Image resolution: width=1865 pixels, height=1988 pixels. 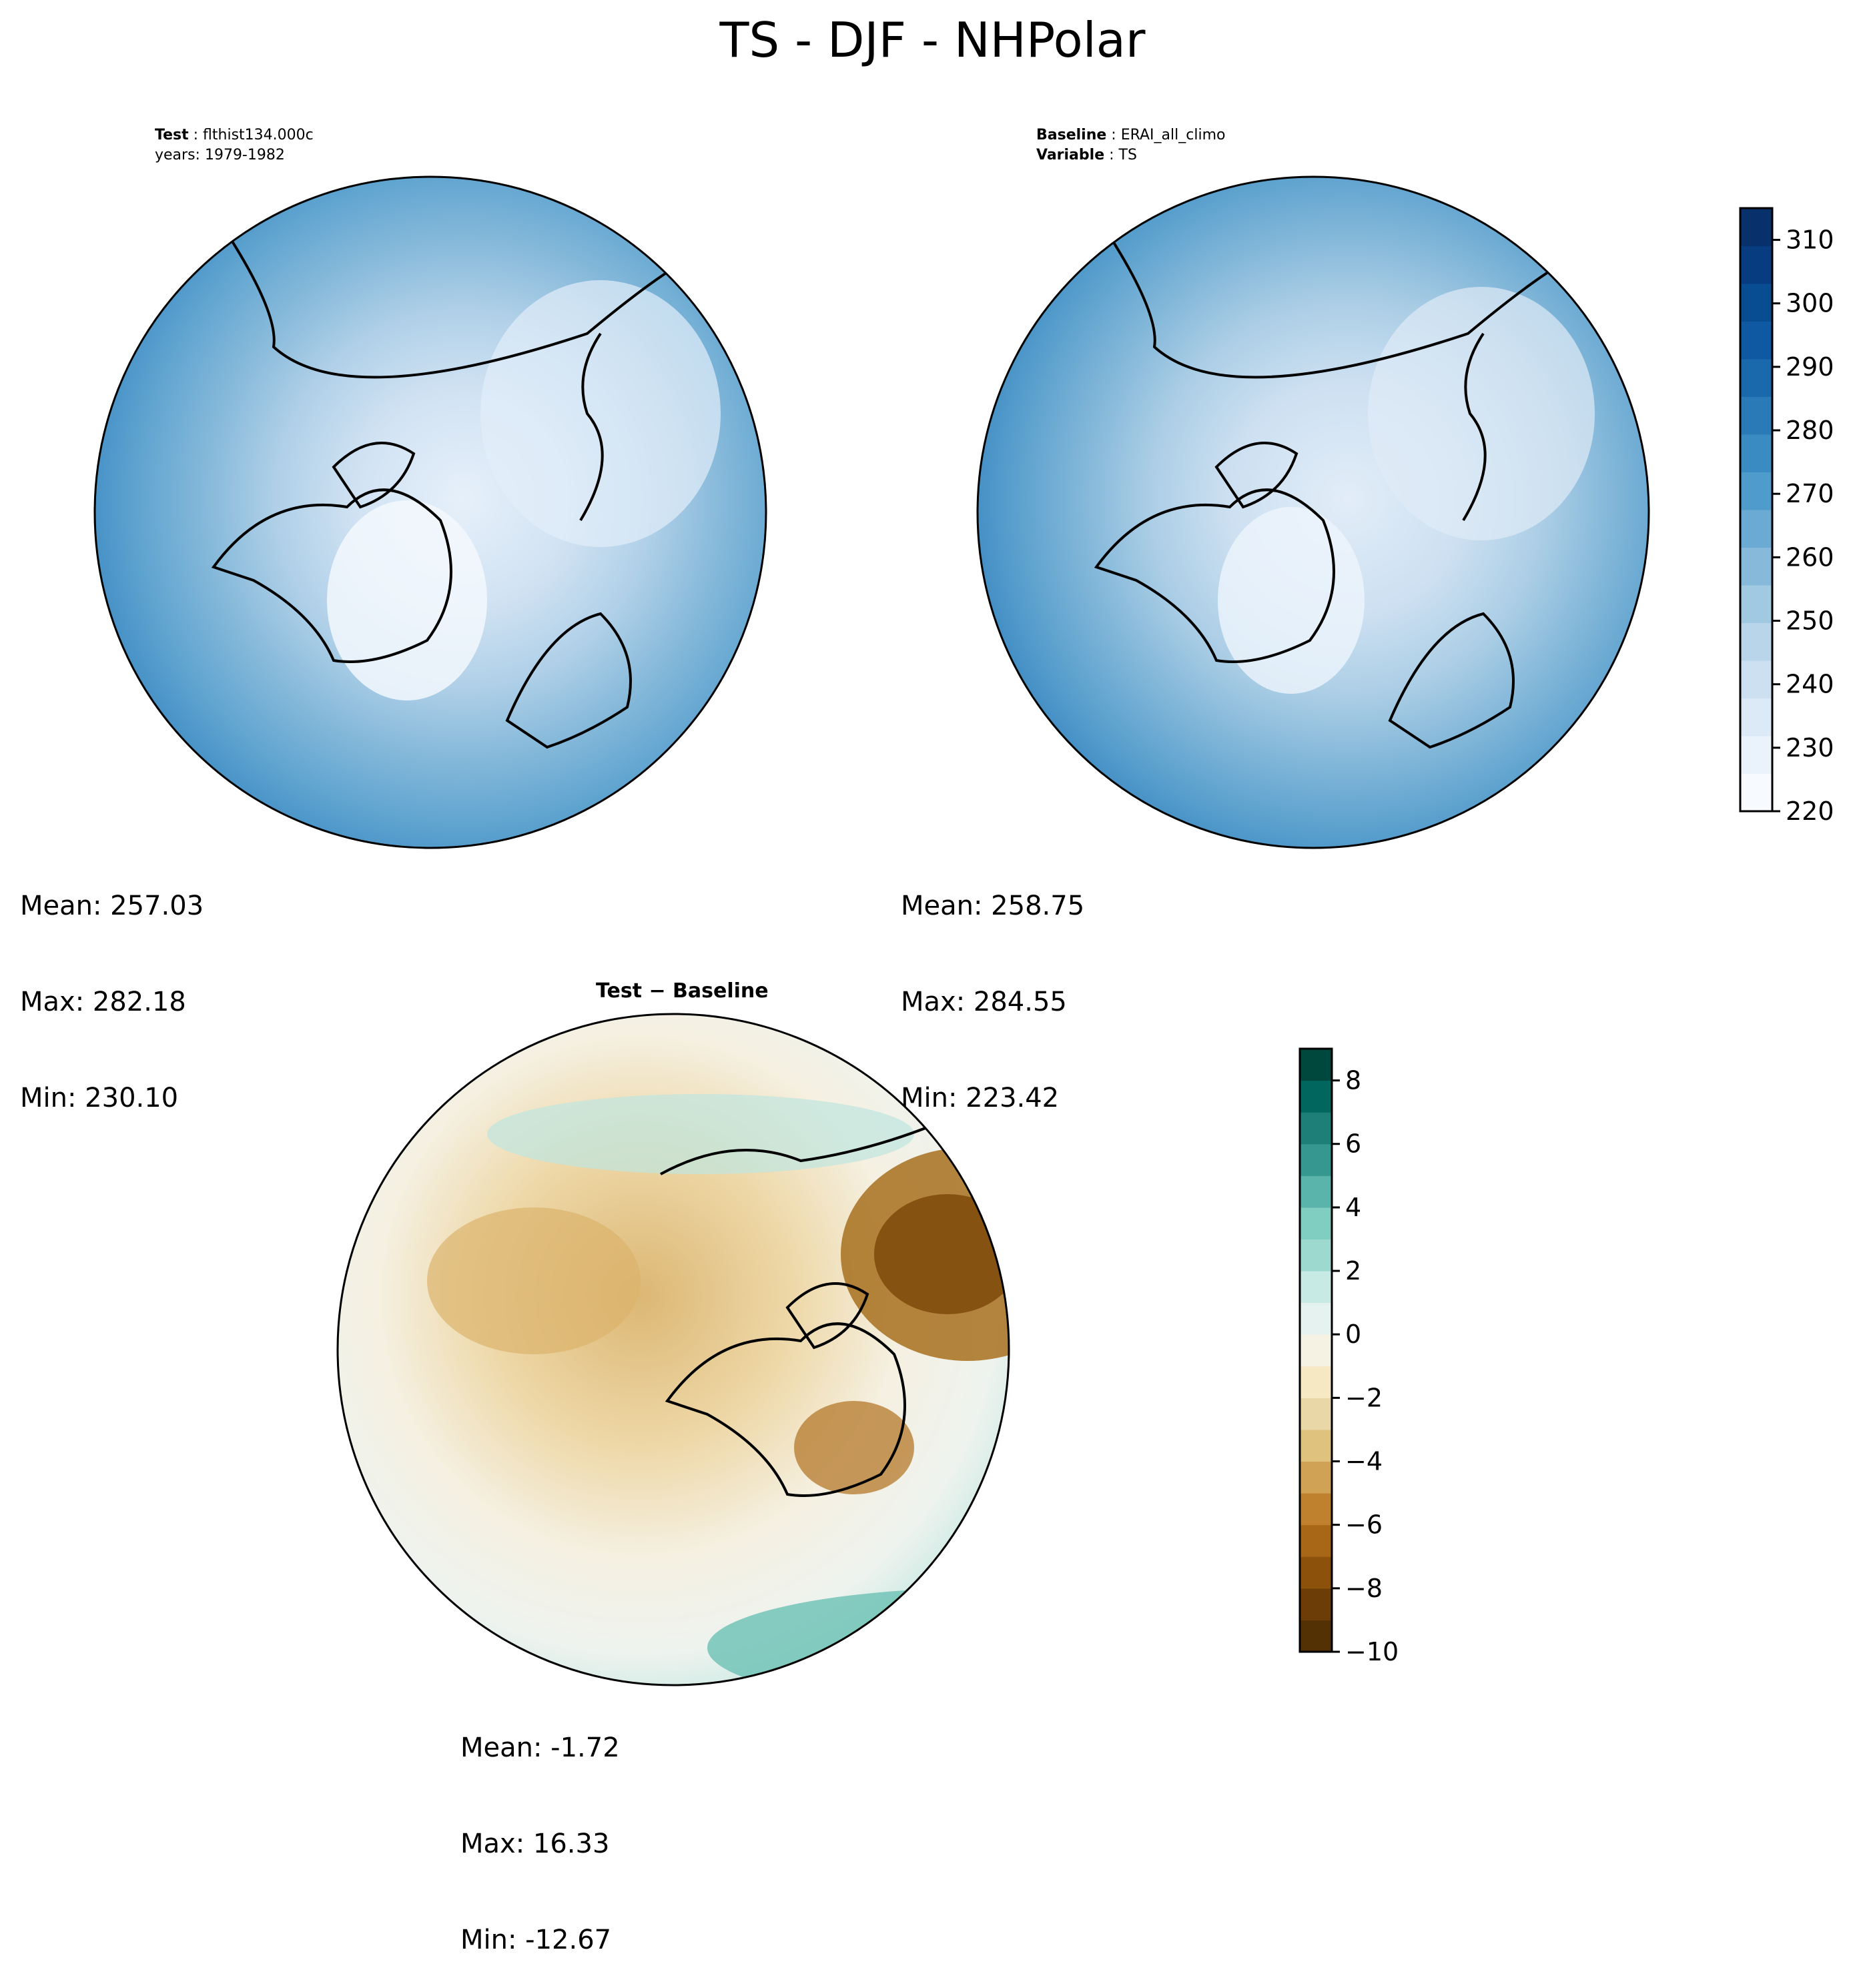 What do you see at coordinates (1364, 1525) in the screenshot?
I see `colorbar-diff-tick-label: −6` at bounding box center [1364, 1525].